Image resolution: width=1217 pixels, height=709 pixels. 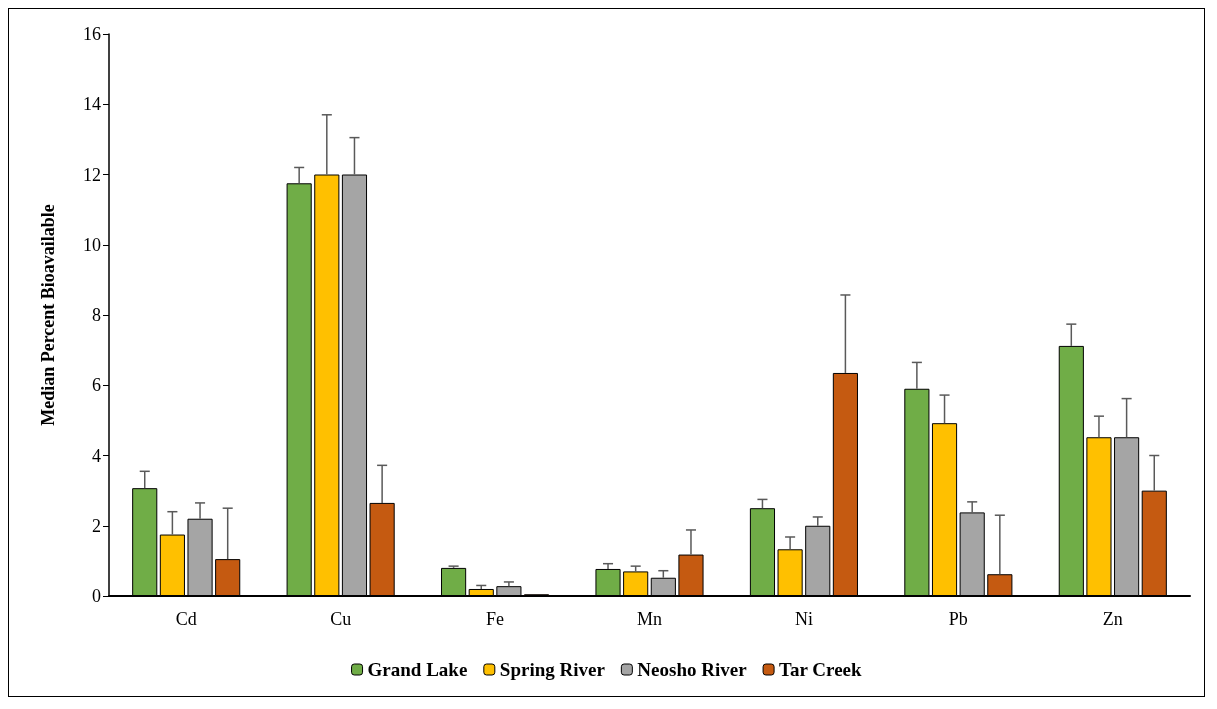 What do you see at coordinates (821, 669) in the screenshot?
I see `legend-label: Tar Creek` at bounding box center [821, 669].